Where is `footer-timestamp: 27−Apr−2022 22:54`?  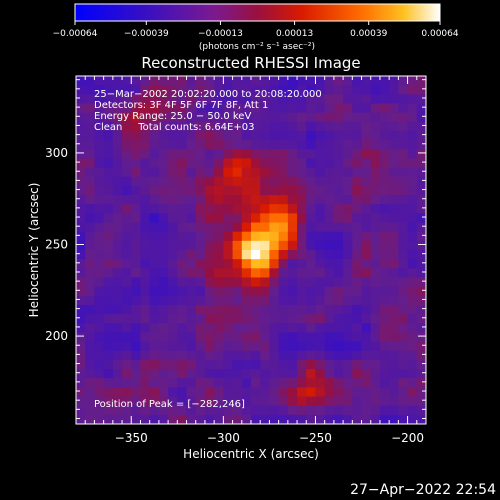
footer-timestamp: 27−Apr−2022 22:54 is located at coordinates (423, 490).